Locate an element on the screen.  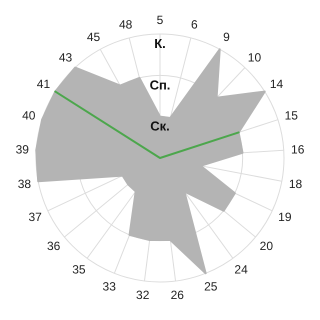
spoke-label: 5 is located at coordinates (160, 20).